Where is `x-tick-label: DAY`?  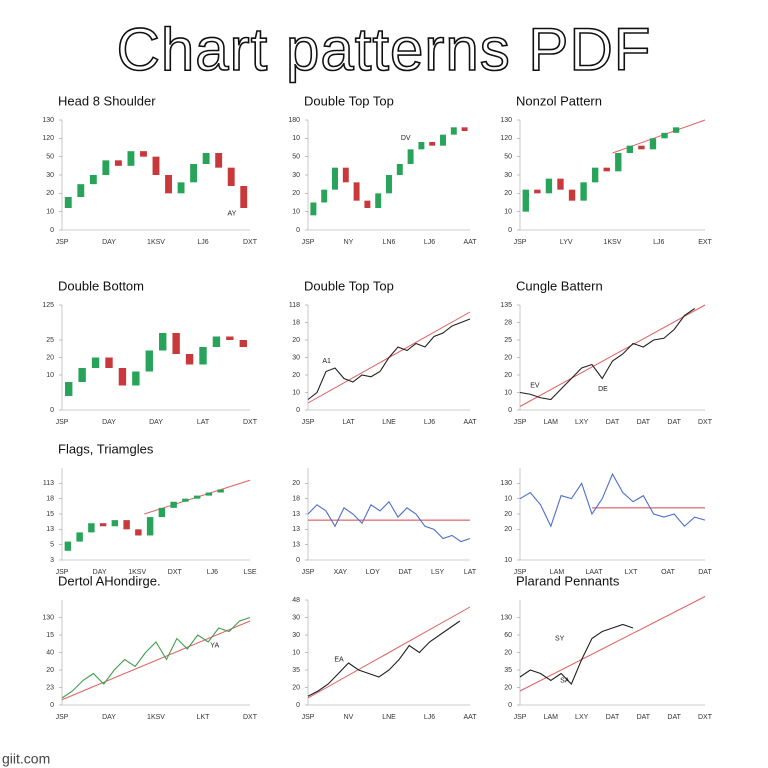
x-tick-label: DAY is located at coordinates (100, 572).